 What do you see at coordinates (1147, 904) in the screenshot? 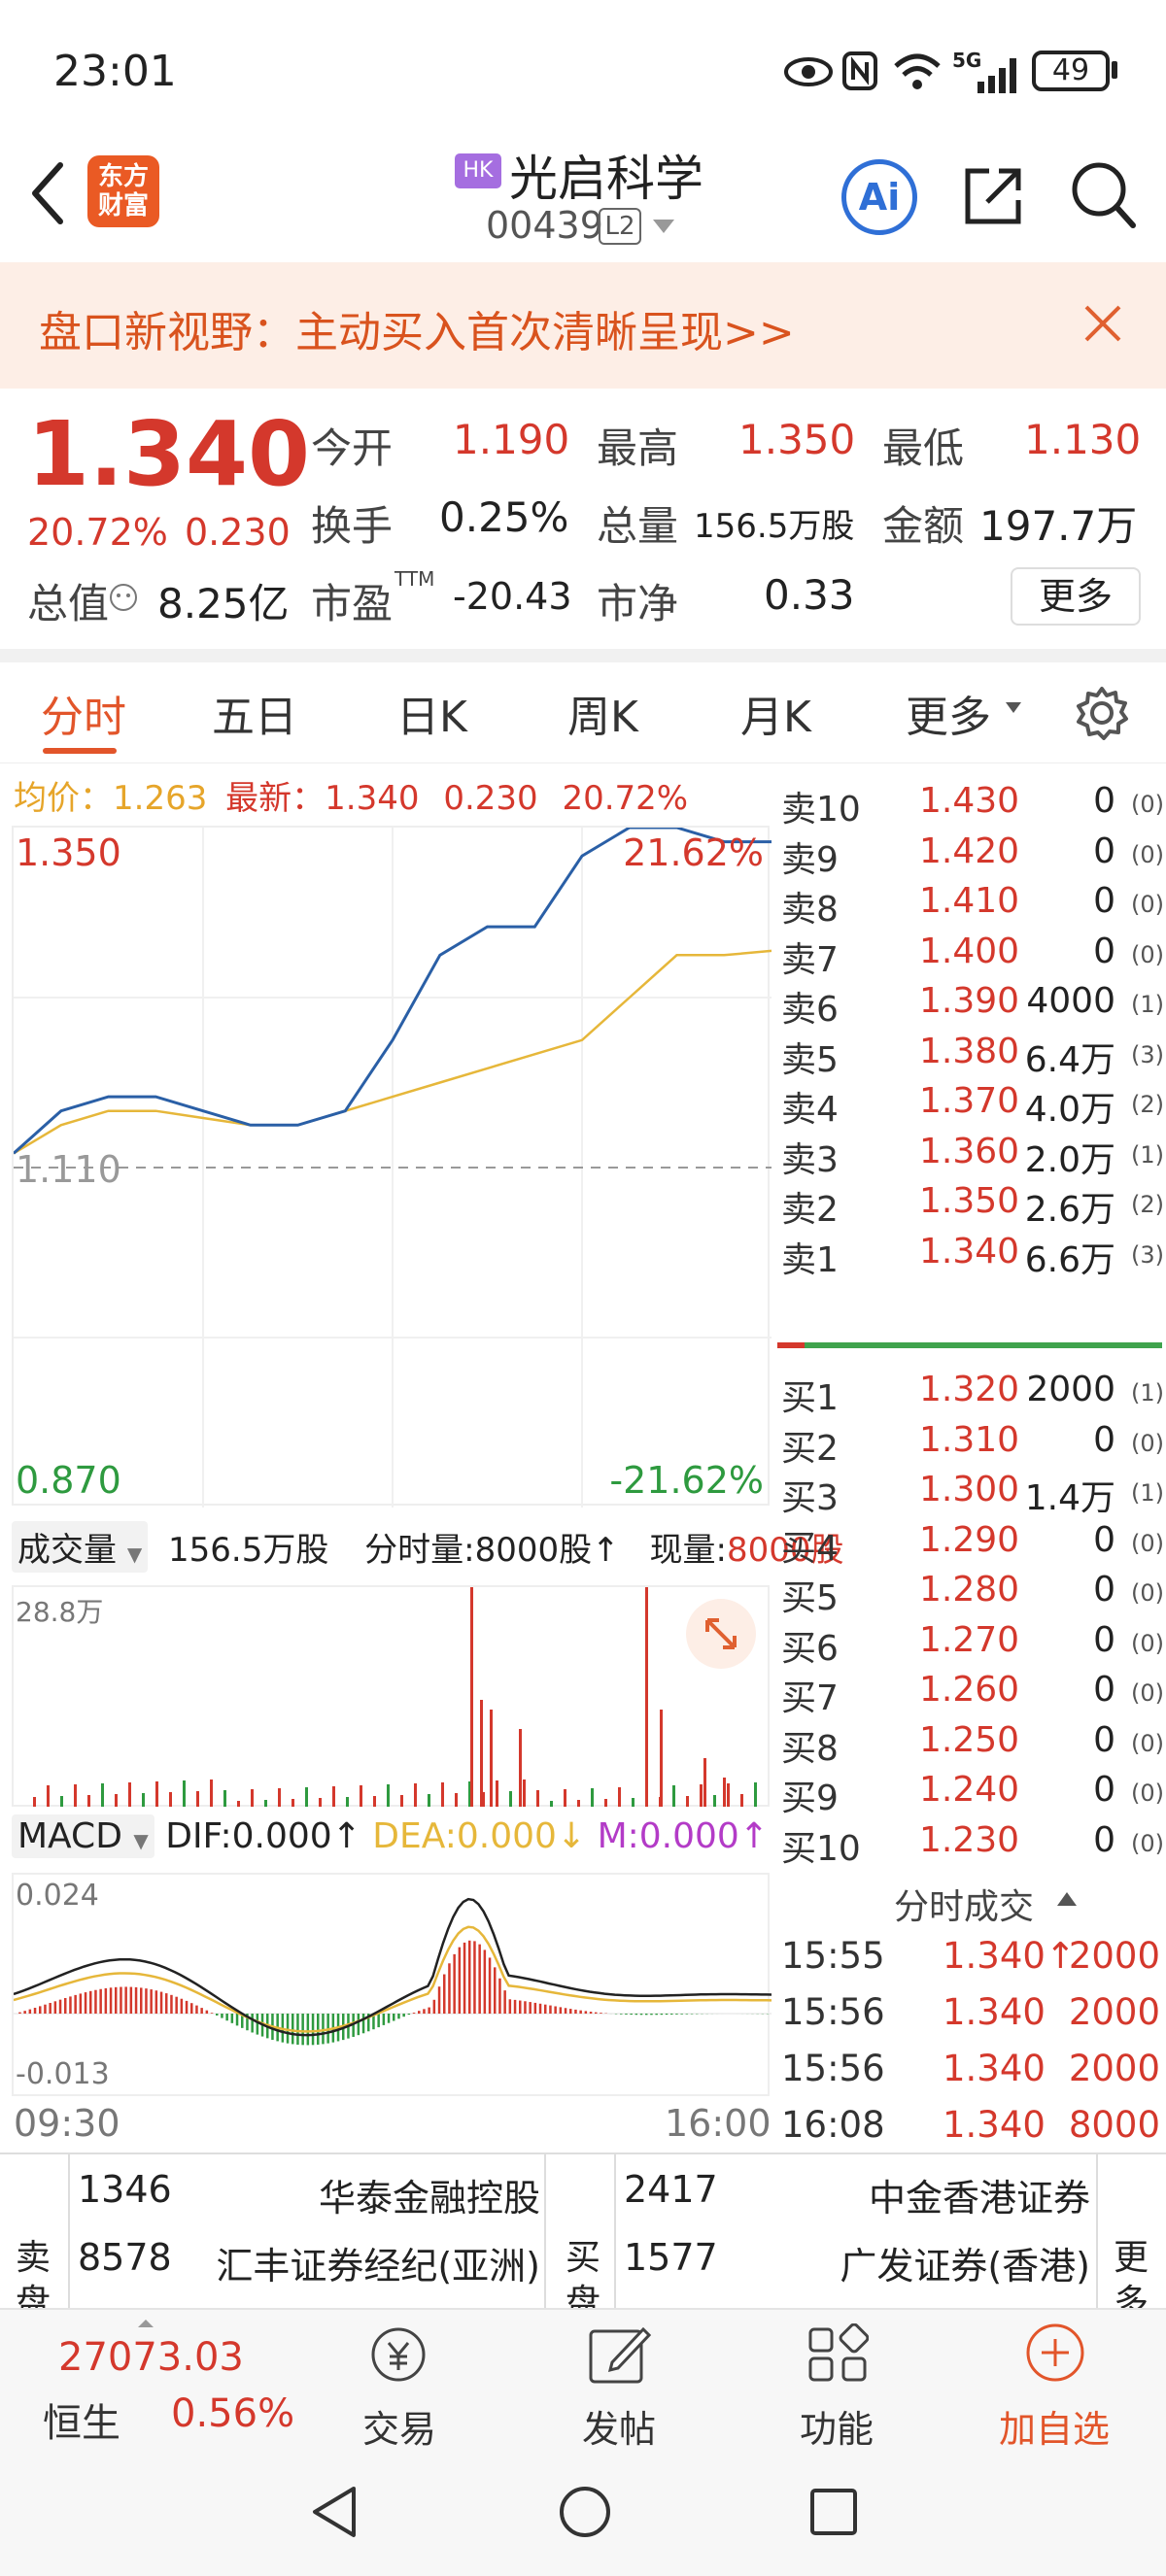
I see `level-count: (0)` at bounding box center [1147, 904].